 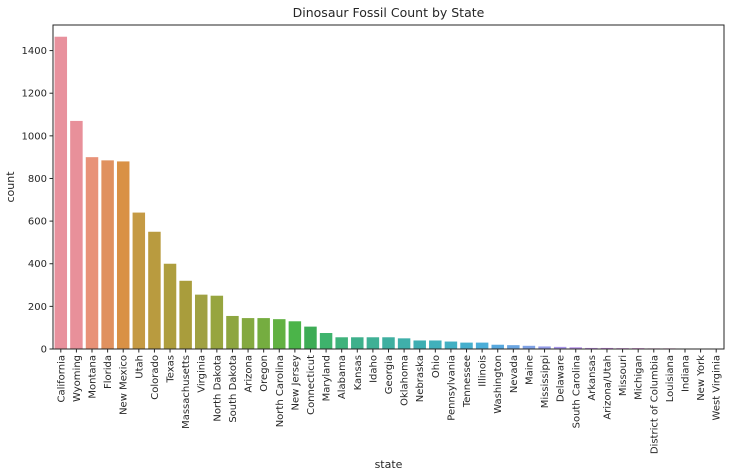 I want to click on x-tick-label: Arizona, so click(x=249, y=374).